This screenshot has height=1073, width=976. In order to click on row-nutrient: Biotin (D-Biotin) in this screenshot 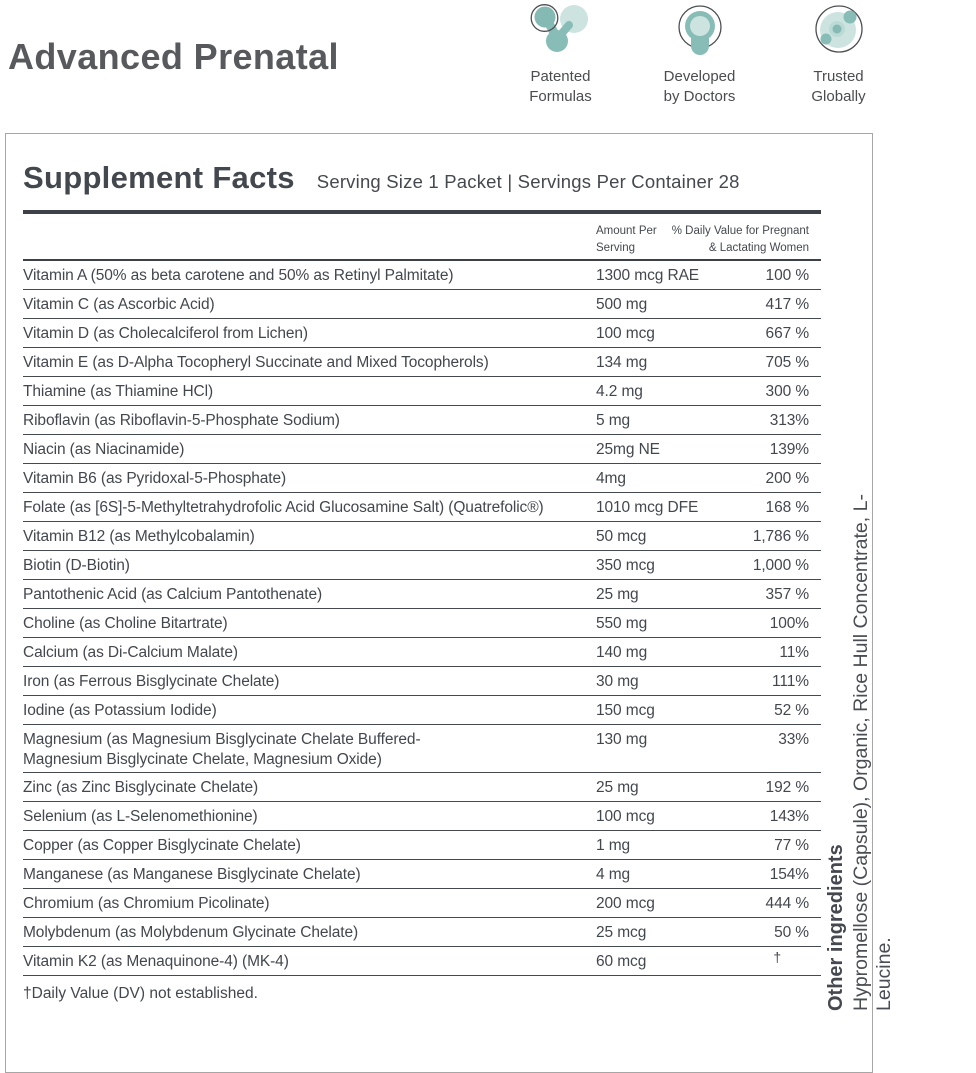, I will do `click(76, 565)`.